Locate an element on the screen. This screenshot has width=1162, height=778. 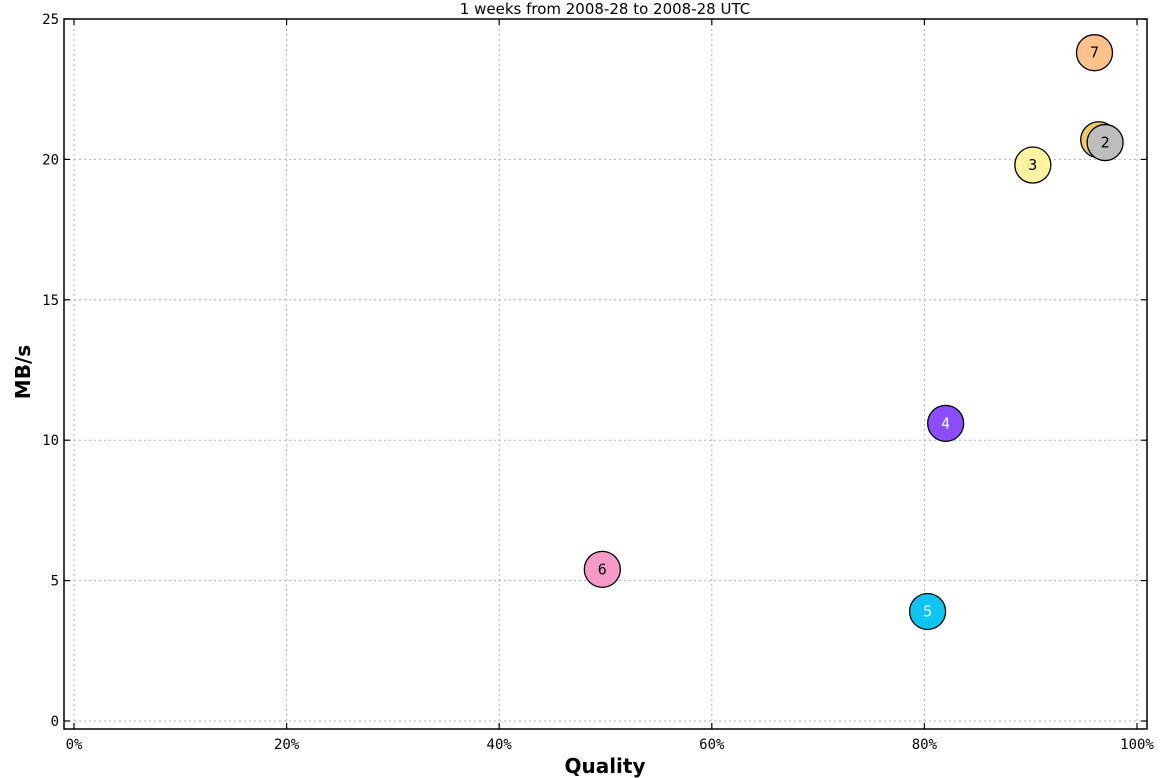
data-point: 3 is located at coordinates (1033, 165).